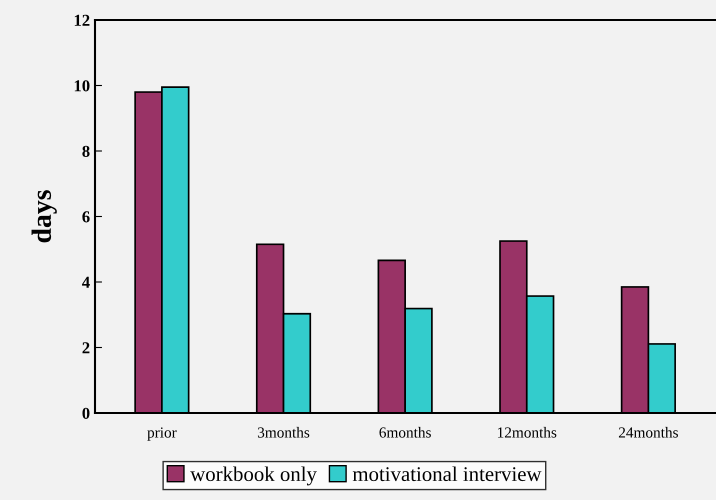 This screenshot has width=716, height=500. Describe the element at coordinates (162, 434) in the screenshot. I see `x-tick-label: prior` at that location.